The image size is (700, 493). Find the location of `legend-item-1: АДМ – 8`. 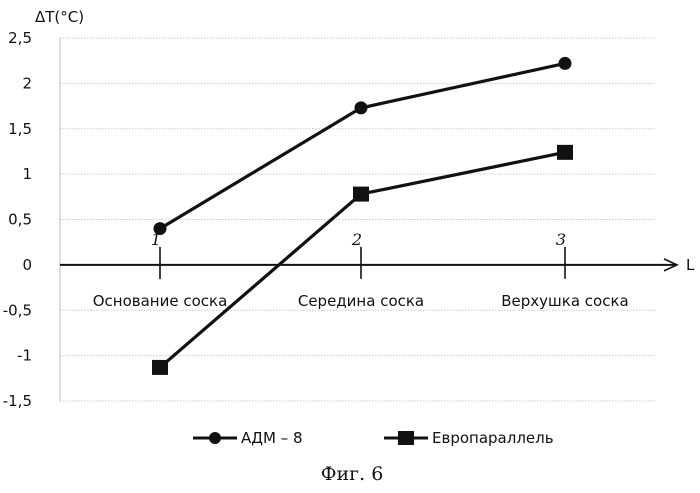

legend-item-1: АДМ – 8 is located at coordinates (248, 438).